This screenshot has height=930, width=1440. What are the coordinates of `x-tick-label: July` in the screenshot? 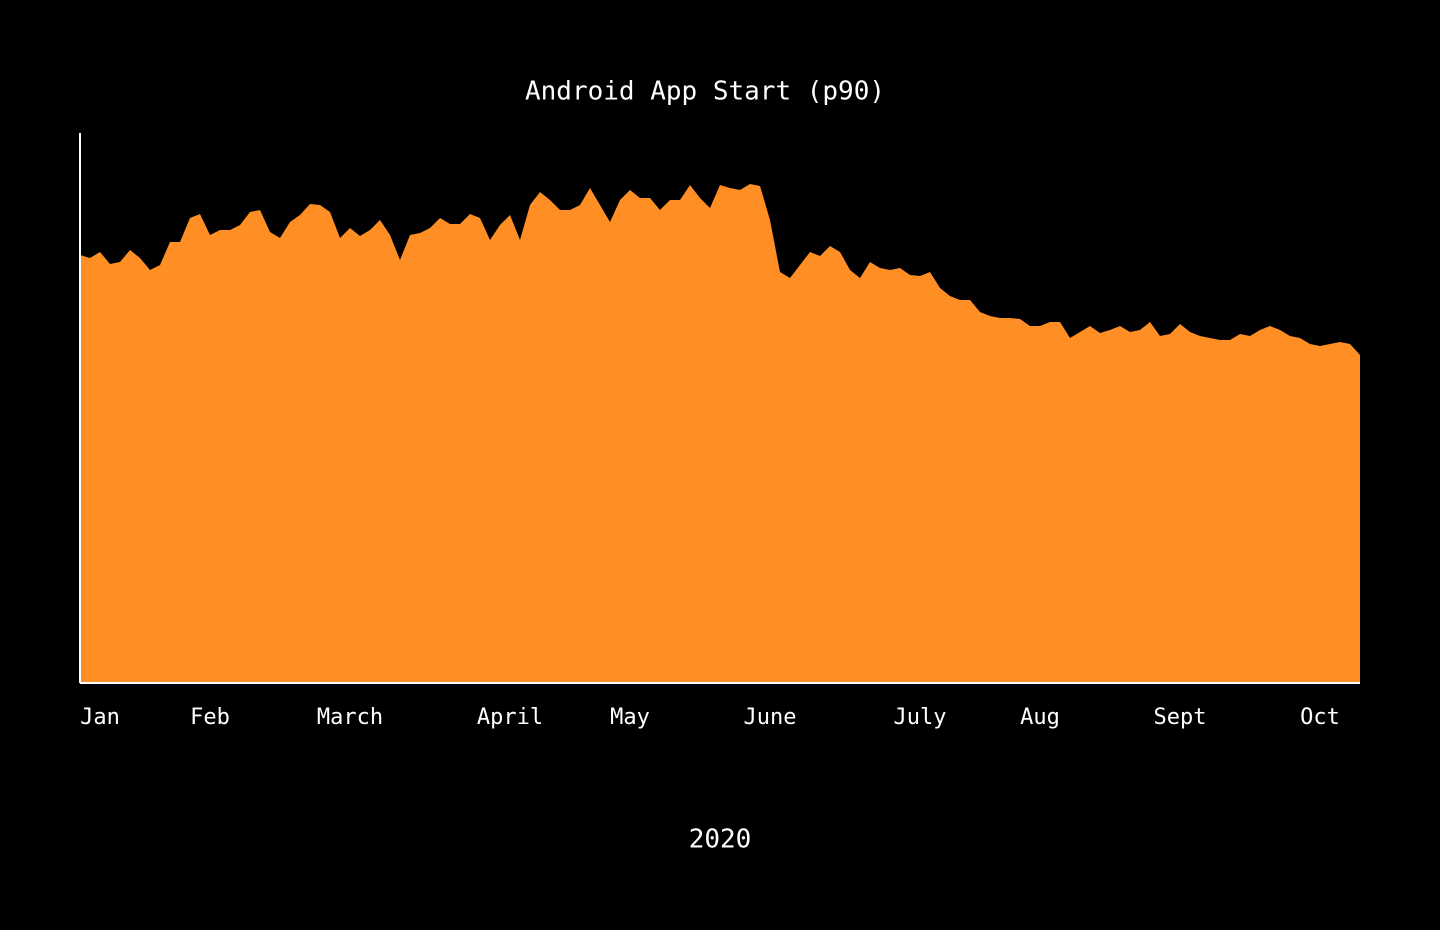 It's located at (920, 717).